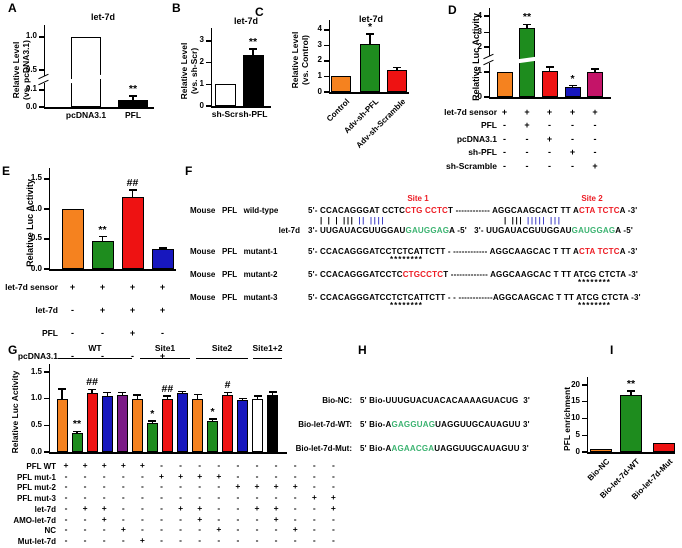  What do you see at coordinates (381, 251) in the screenshot?
I see `seq-segment: 5'- CCACAGGGATCCTCTCATTCTT -` at bounding box center [381, 251].